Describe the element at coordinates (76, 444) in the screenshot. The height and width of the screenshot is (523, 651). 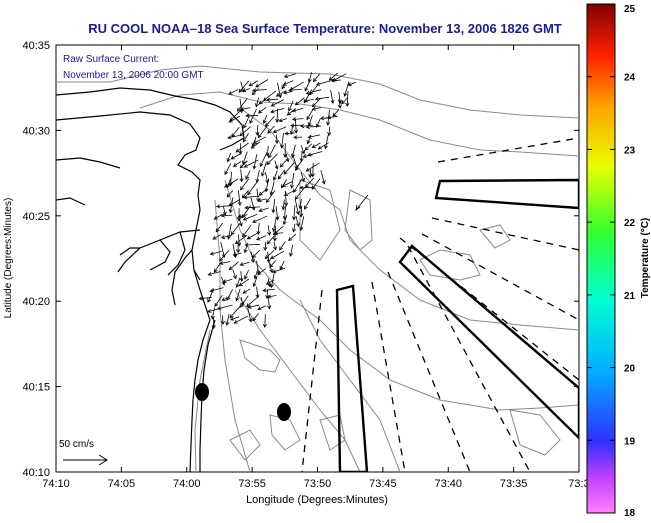
I see `scale-label: 50 cm/s` at that location.